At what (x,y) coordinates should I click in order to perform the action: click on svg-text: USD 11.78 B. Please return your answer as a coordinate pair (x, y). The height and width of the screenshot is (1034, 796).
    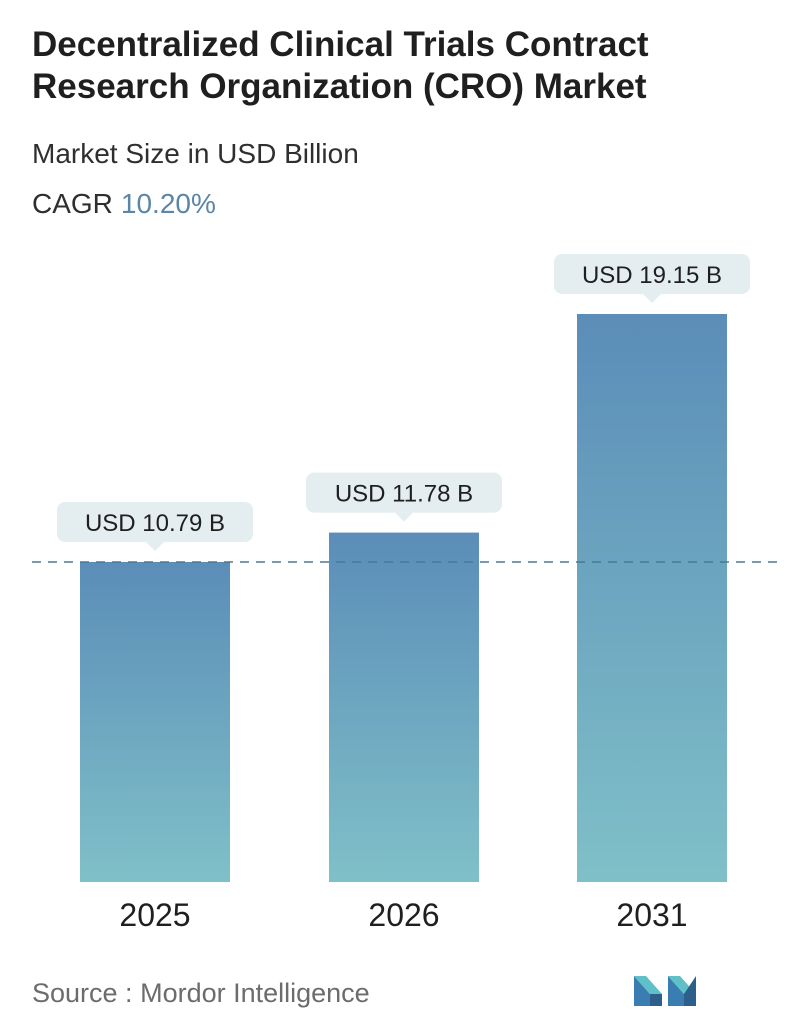
    Looking at the image, I should click on (404, 494).